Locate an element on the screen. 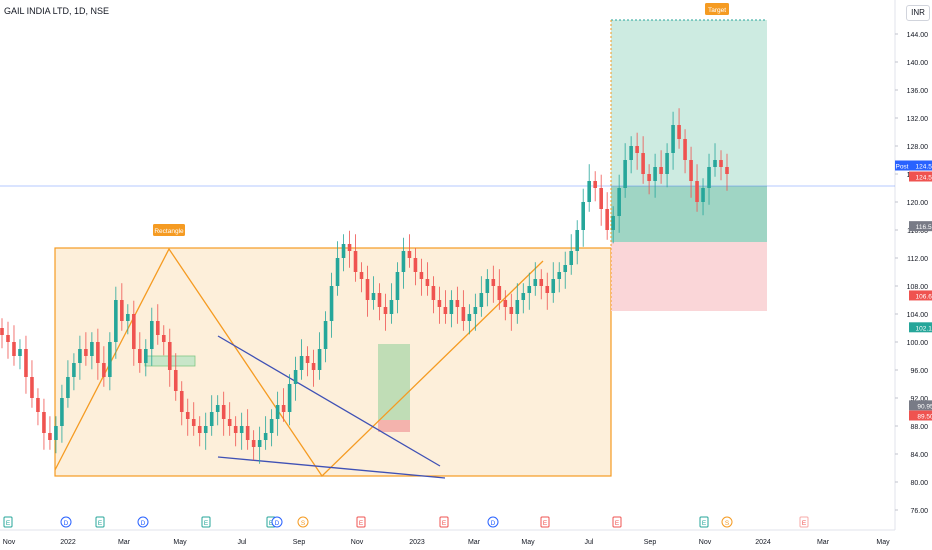 This screenshot has width=932, height=550. mini-target-box is located at coordinates (394, 382).